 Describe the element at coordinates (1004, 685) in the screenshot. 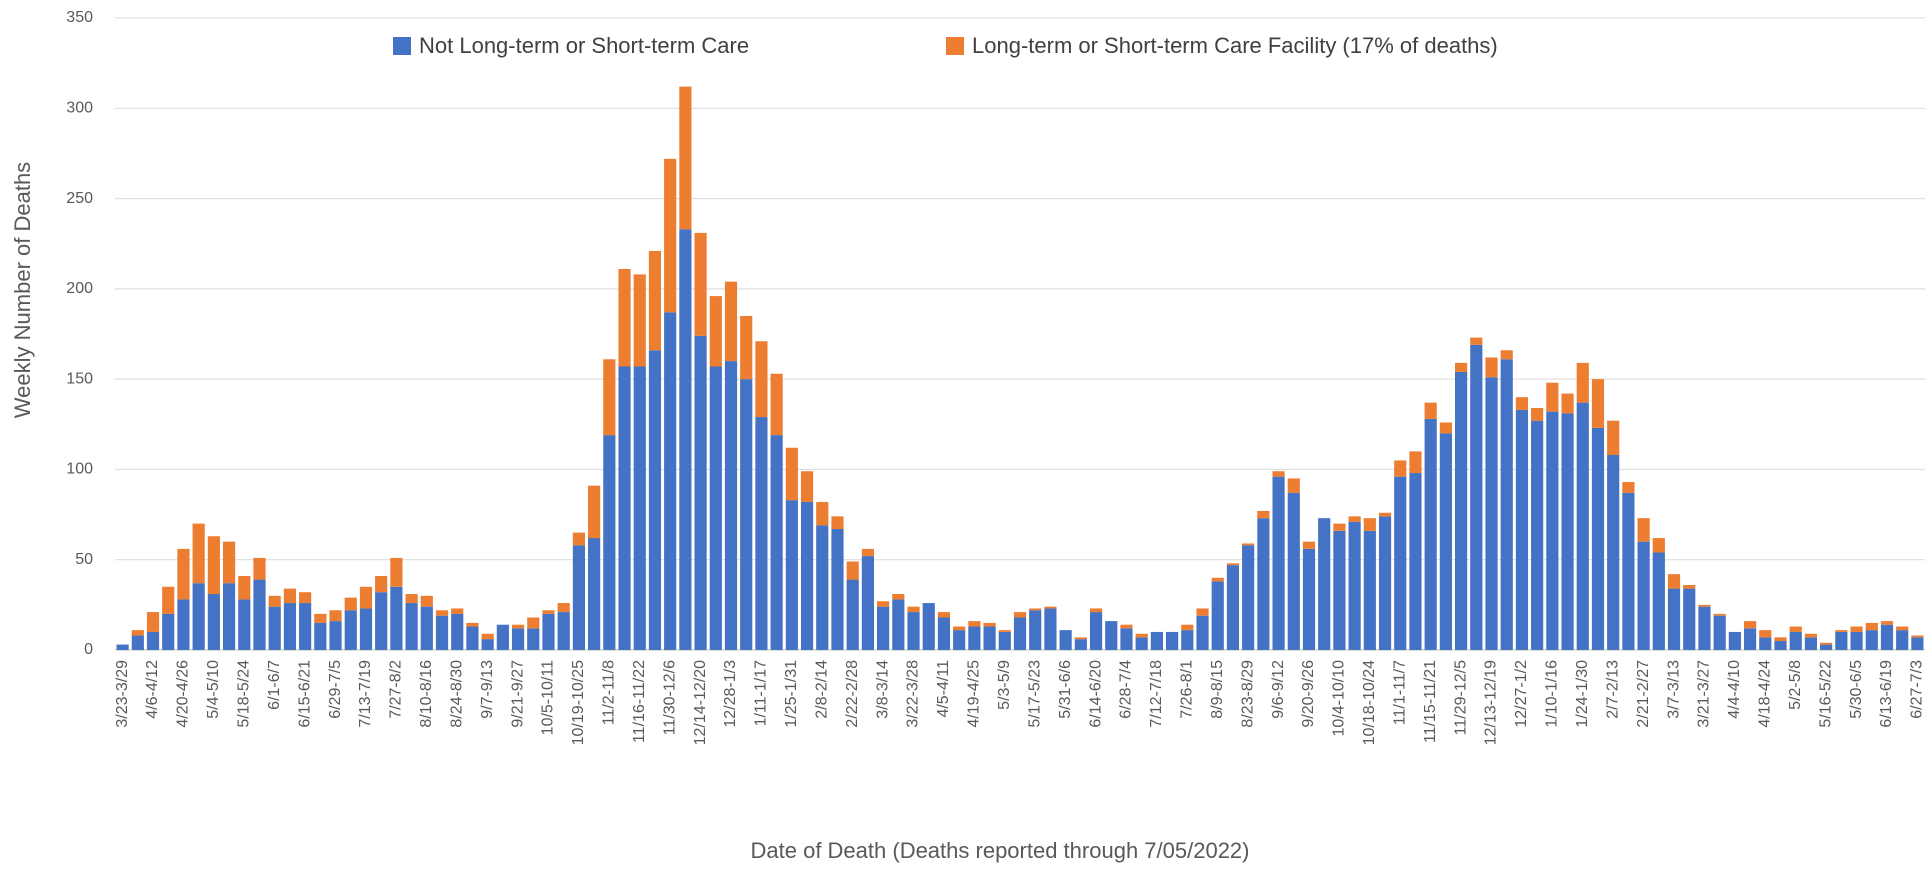

I see `x-tick-label: 5/3-5/9` at that location.